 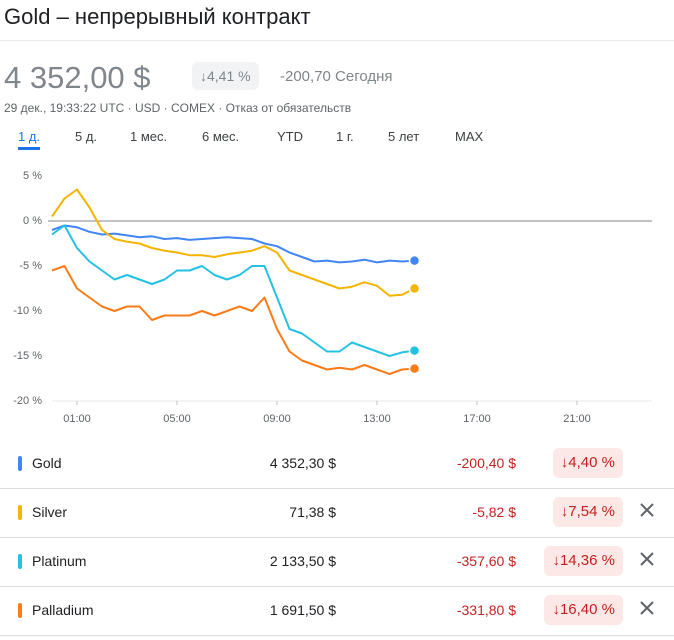 I want to click on name: Silver, so click(x=50, y=512).